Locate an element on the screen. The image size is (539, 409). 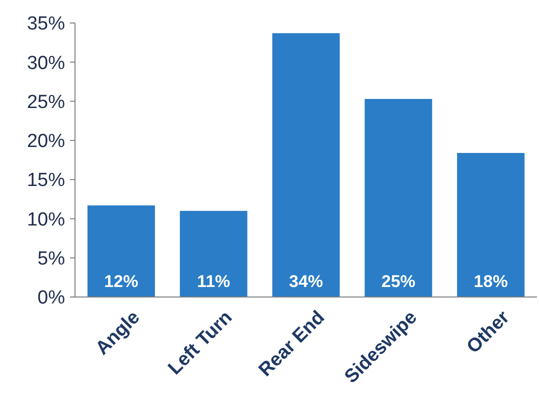
y-tick-label: 20% is located at coordinates (46, 141).